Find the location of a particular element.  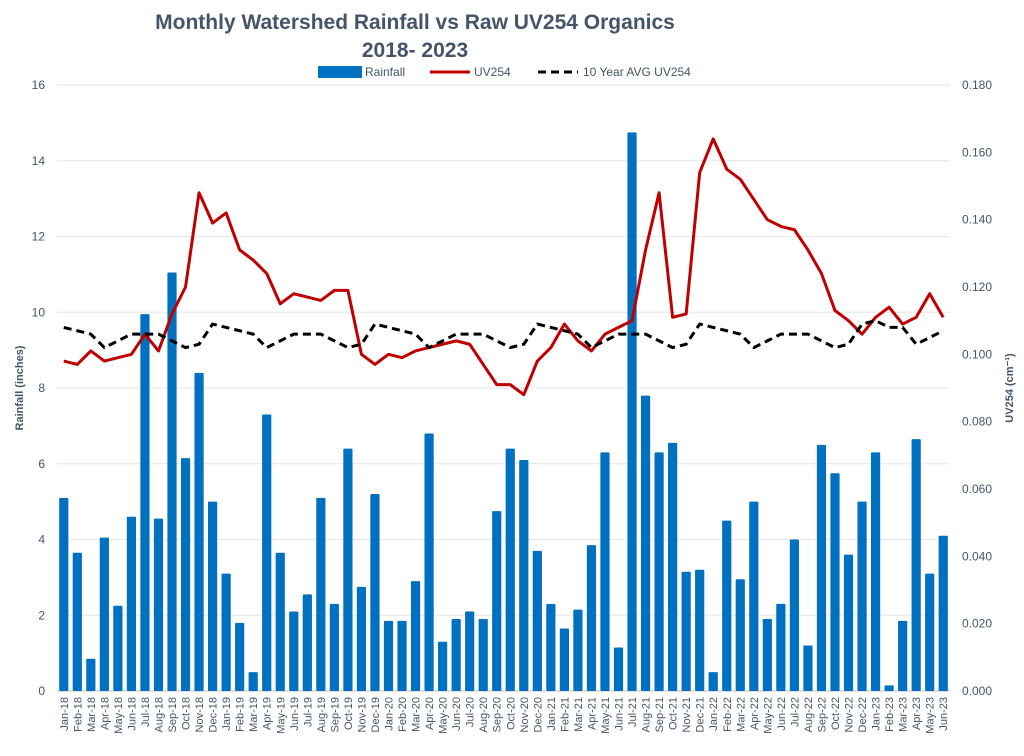

x-tick-label: Apr-22 is located at coordinates (755, 713).